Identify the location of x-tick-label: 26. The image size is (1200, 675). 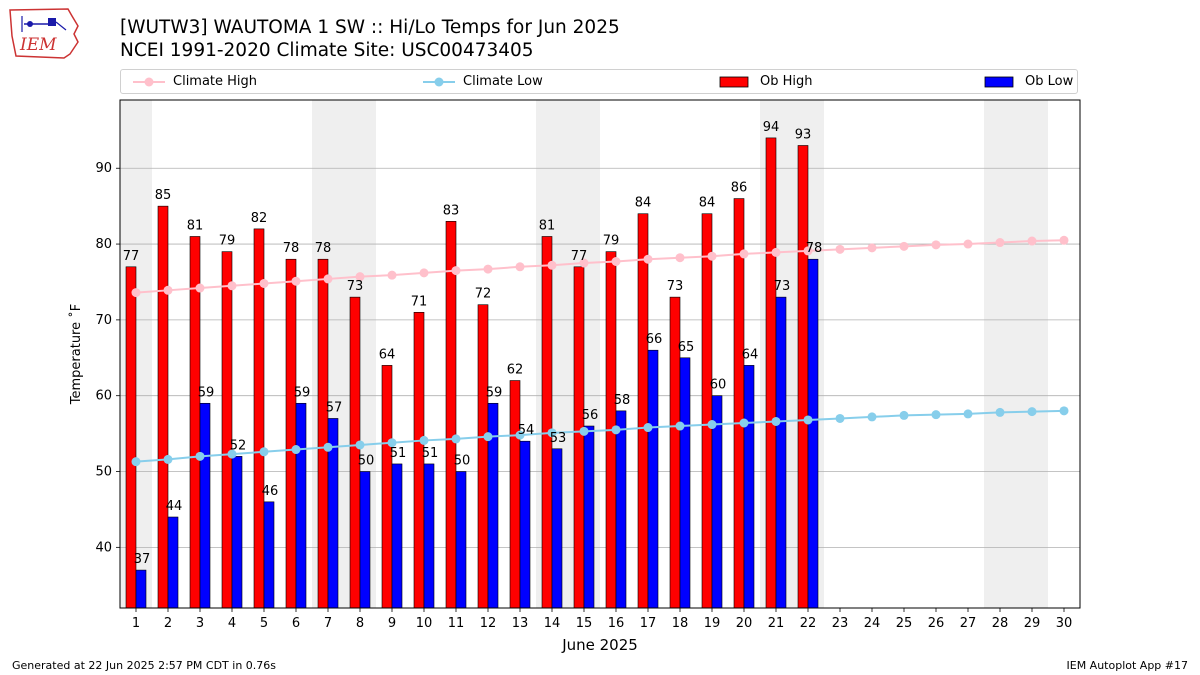
(936, 623).